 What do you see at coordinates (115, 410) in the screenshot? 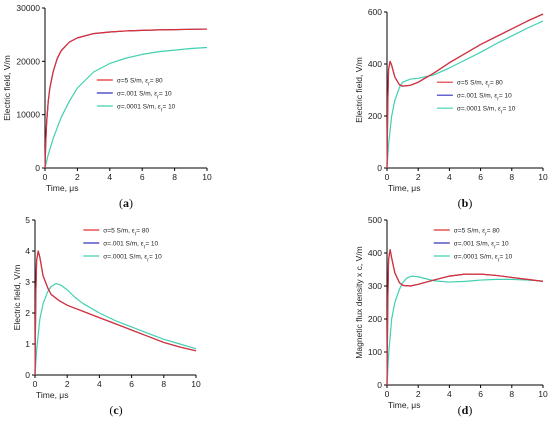
I see `panel-label: (c)` at bounding box center [115, 410].